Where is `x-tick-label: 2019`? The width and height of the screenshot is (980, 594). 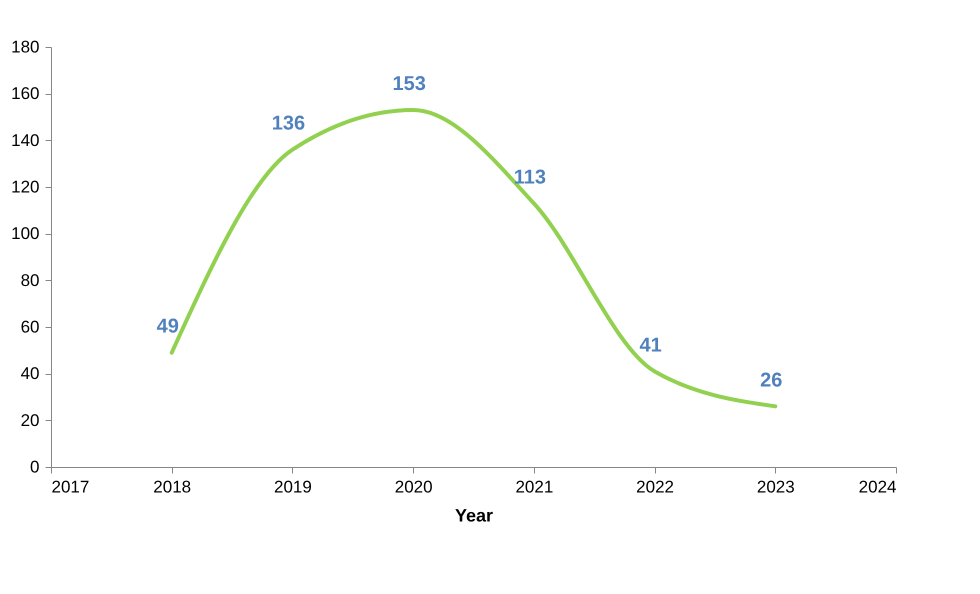 x-tick-label: 2019 is located at coordinates (293, 487).